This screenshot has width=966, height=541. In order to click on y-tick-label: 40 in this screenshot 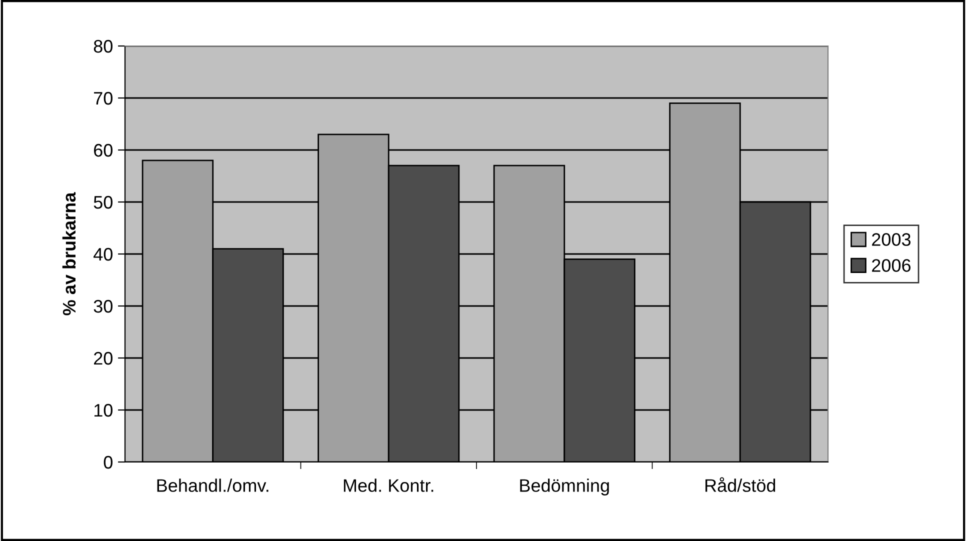, I will do `click(103, 254)`.